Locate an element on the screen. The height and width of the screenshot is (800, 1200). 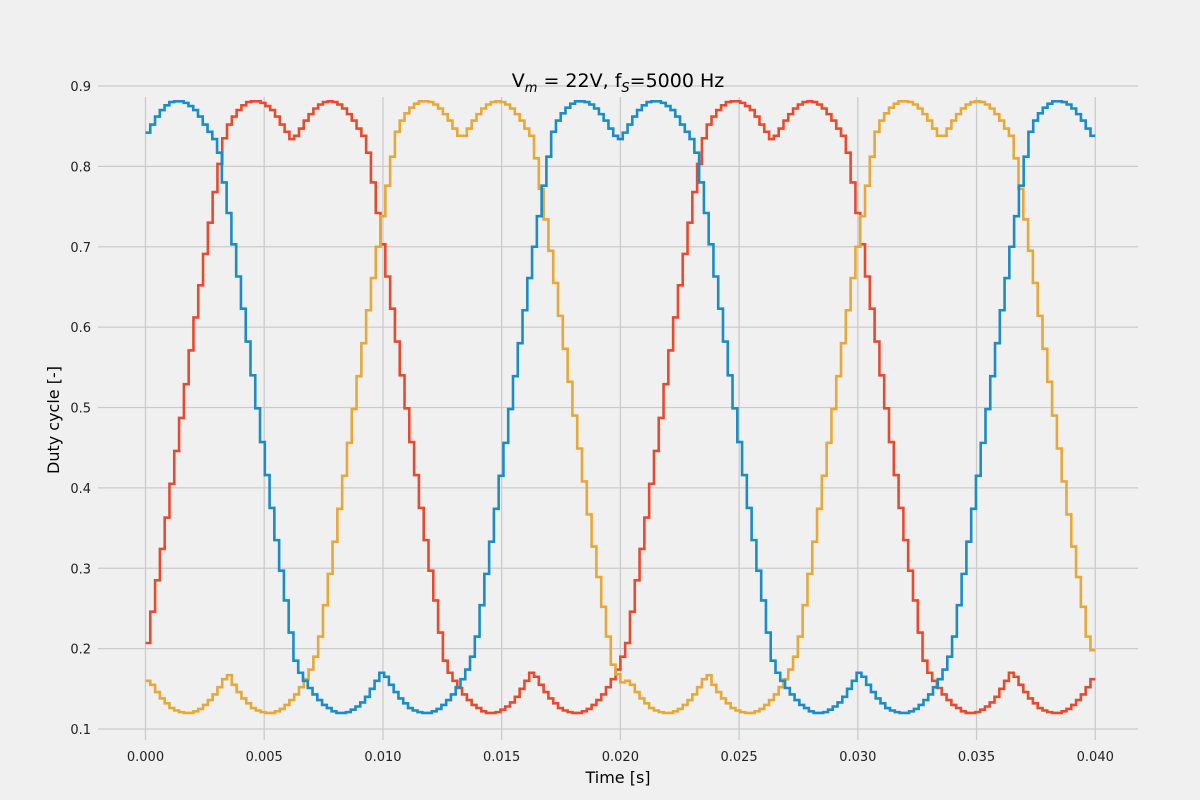
y-axis-label: Duty cycle [-] is located at coordinates (53, 420).